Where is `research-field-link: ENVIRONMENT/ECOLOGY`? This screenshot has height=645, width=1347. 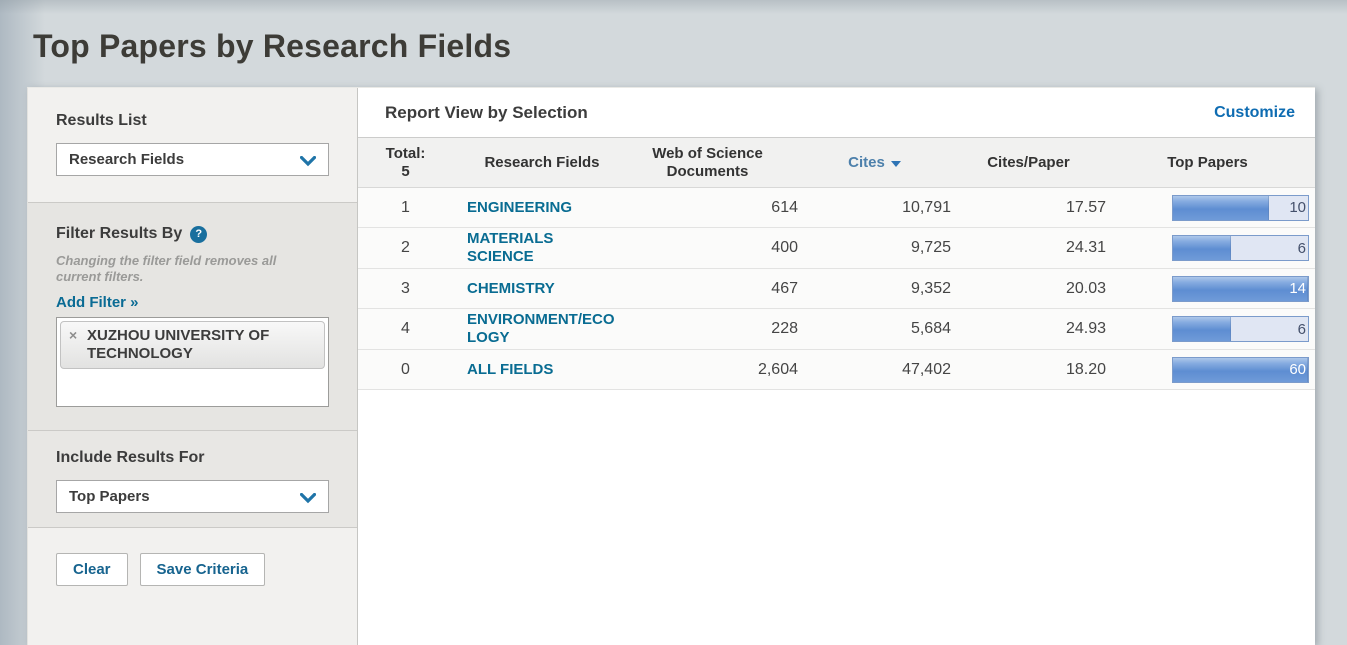 research-field-link: ENVIRONMENT/ECOLOGY is located at coordinates (541, 328).